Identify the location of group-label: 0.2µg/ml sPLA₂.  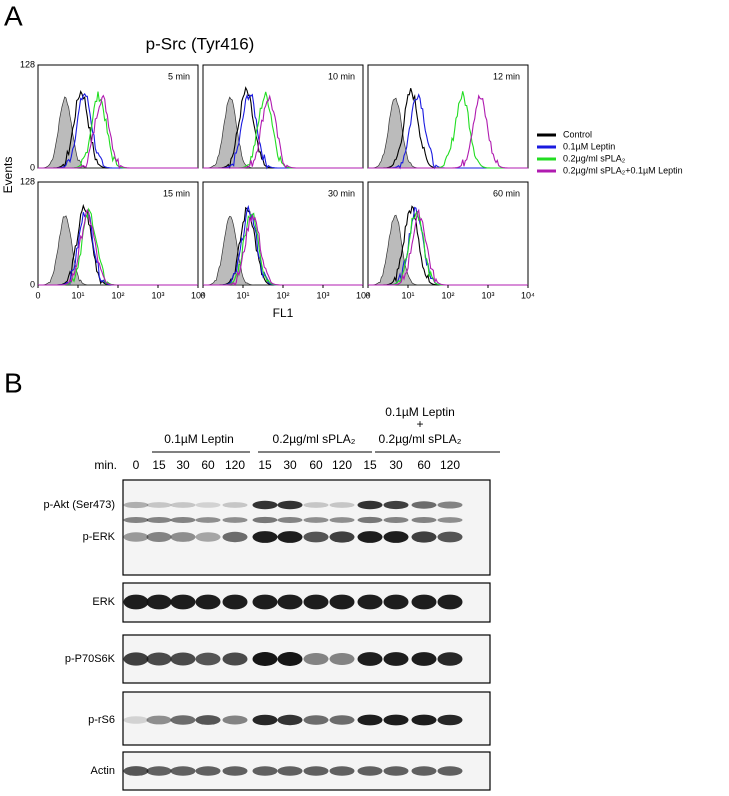
(420, 439).